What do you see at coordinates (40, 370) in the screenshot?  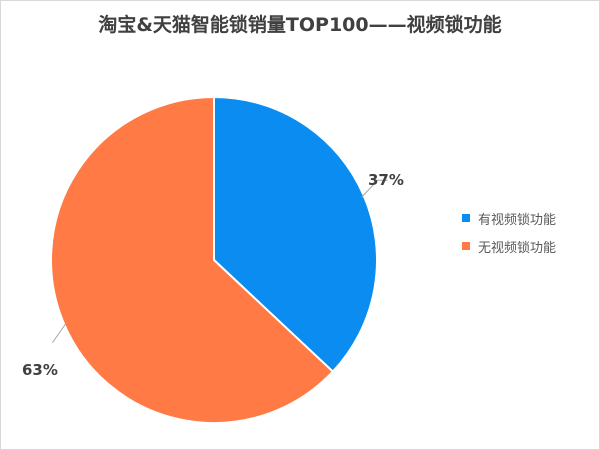 I see `data-label-1: 63%` at bounding box center [40, 370].